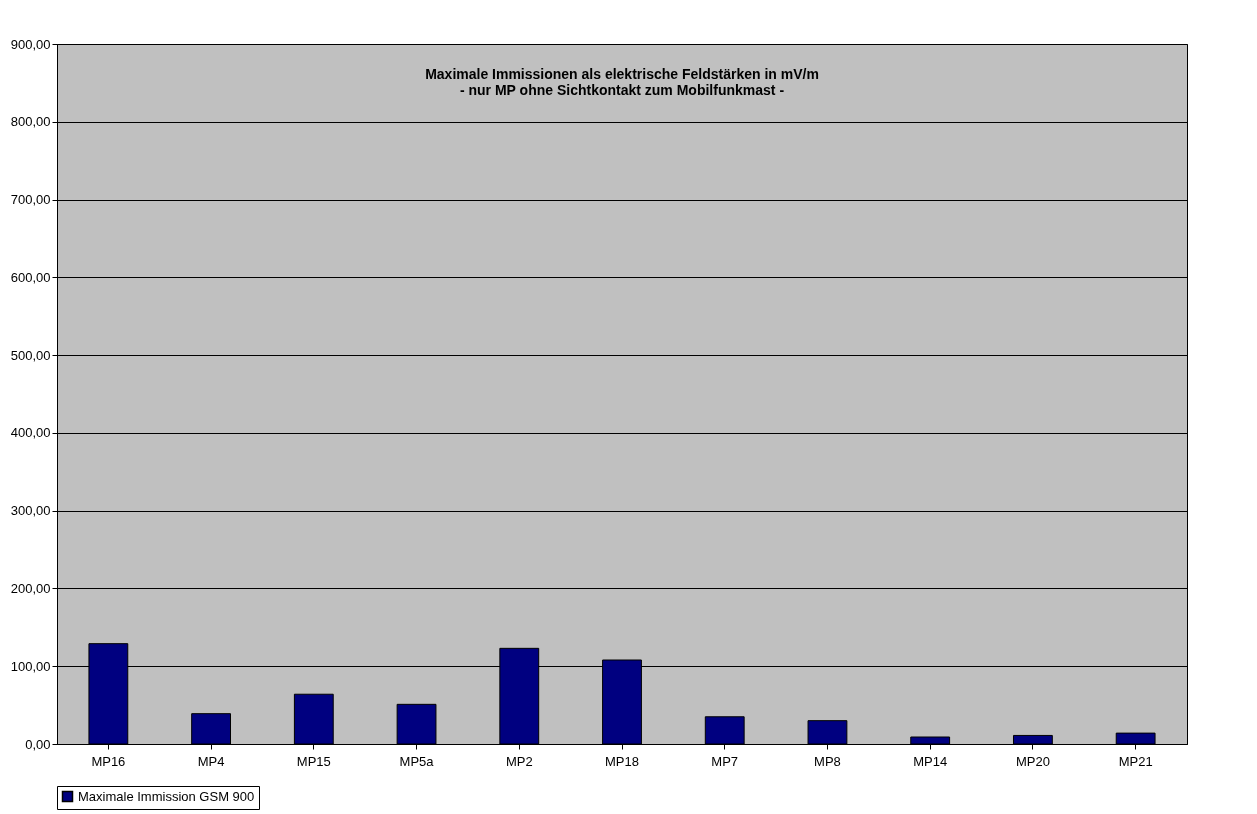 This screenshot has height=814, width=1257. What do you see at coordinates (166, 796) in the screenshot?
I see `legend-label: Maximale Immission GSM 900` at bounding box center [166, 796].